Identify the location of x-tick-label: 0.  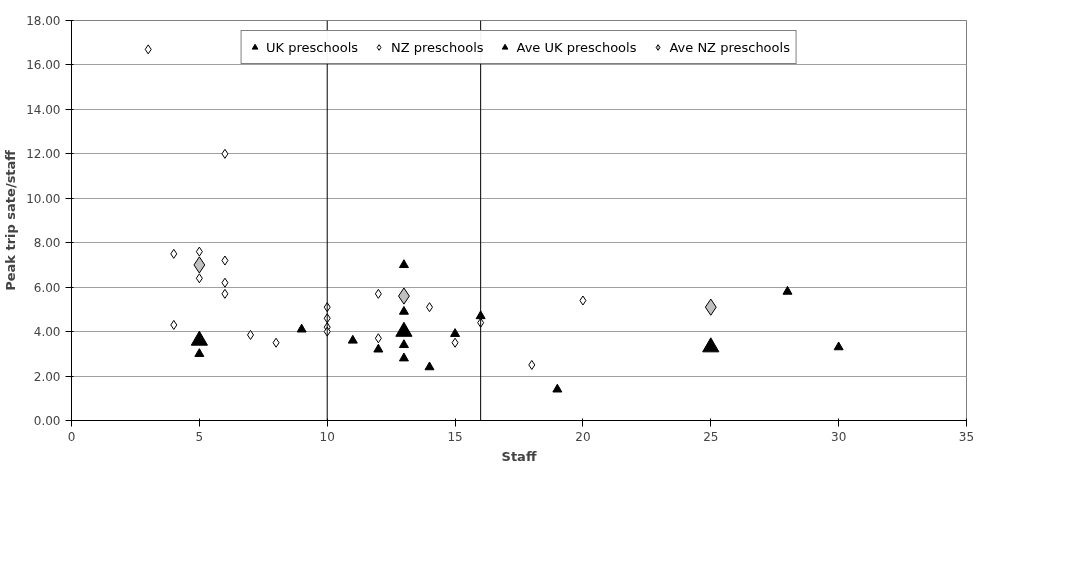
(71, 436).